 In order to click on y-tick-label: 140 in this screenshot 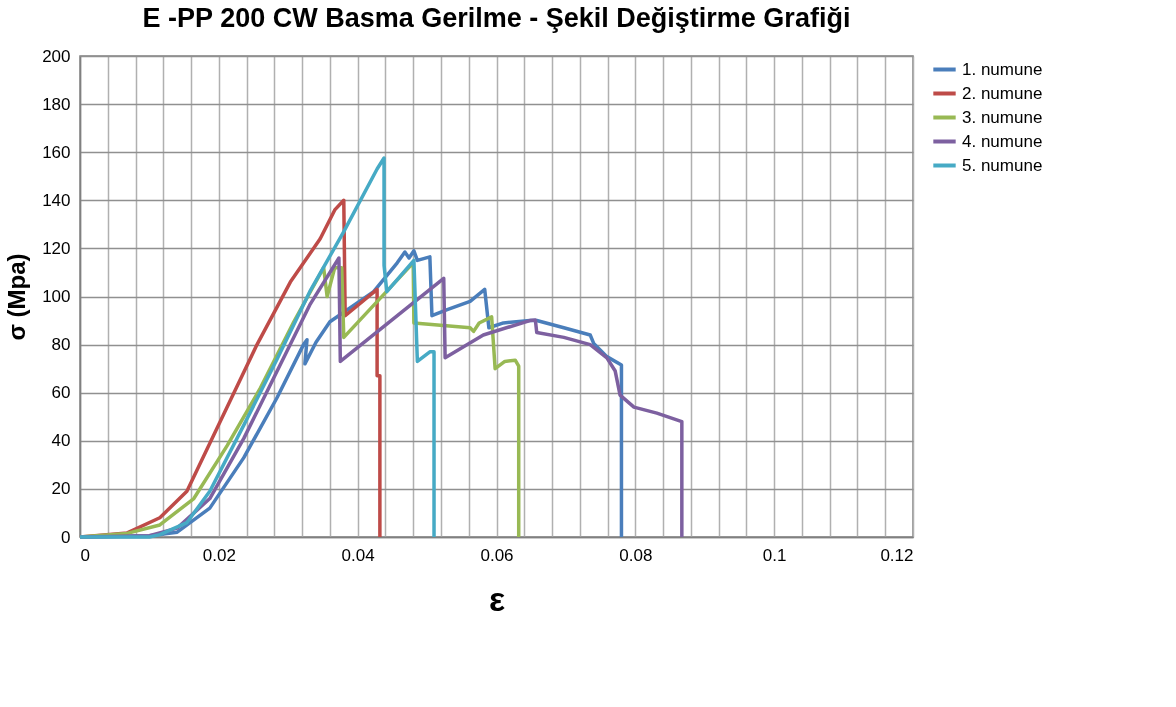, I will do `click(56, 200)`.